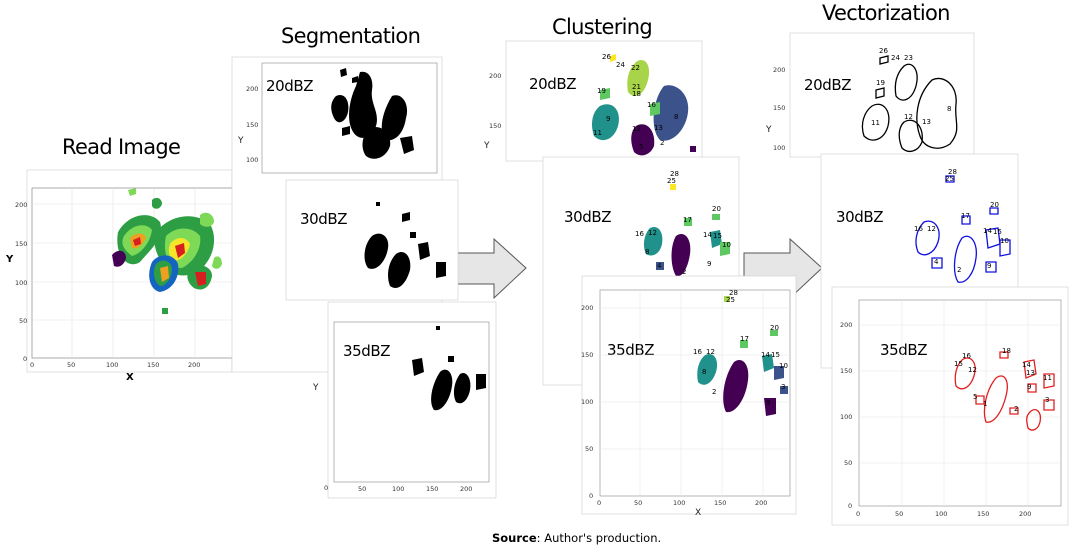 The height and width of the screenshot is (548, 1076). What do you see at coordinates (952, 172) in the screenshot?
I see `svg-text: 28` at bounding box center [952, 172].